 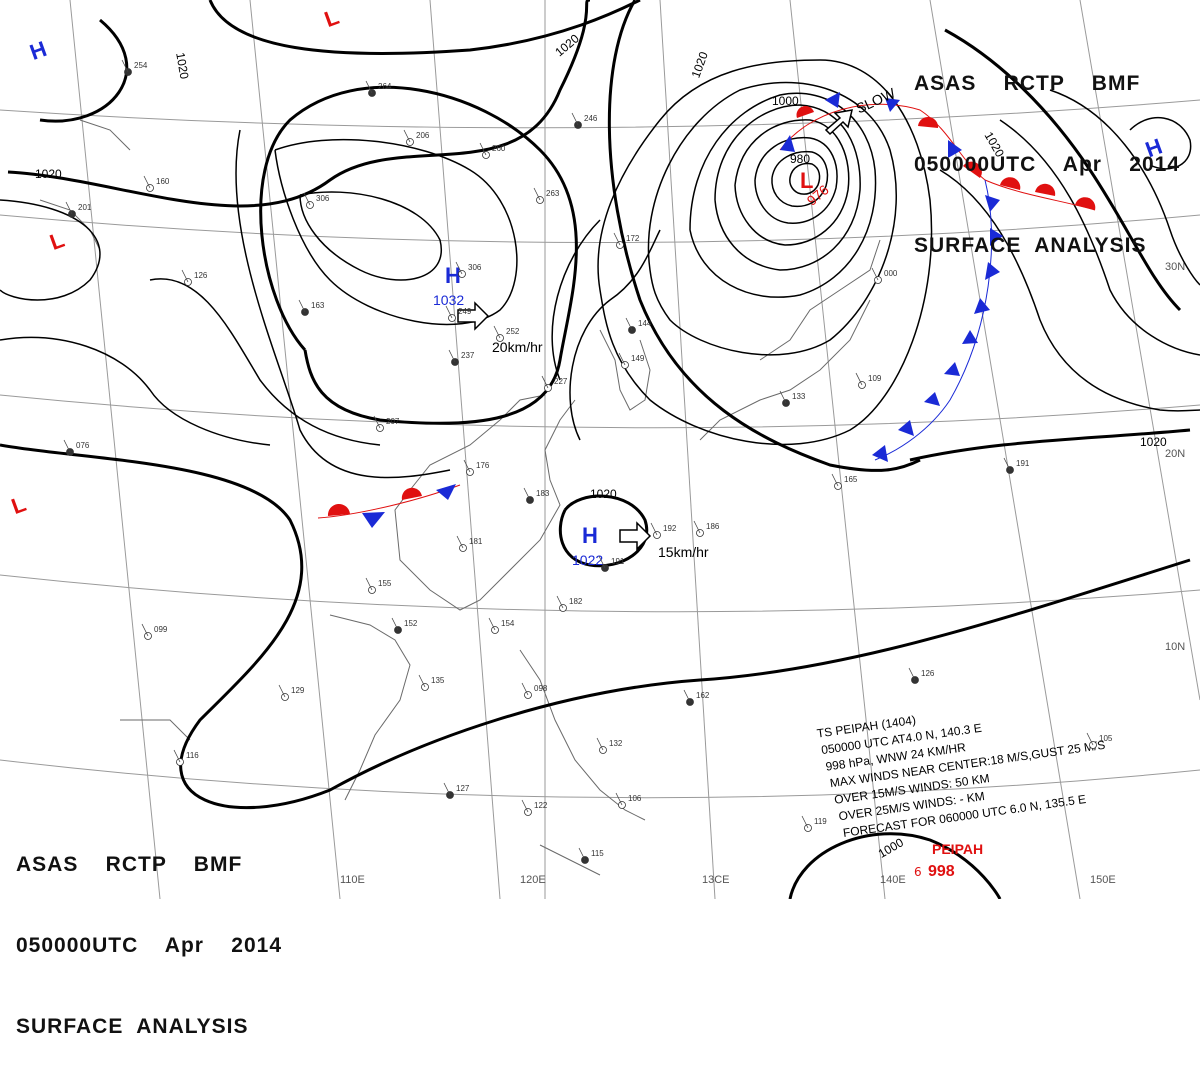 I want to click on station-pressure: 246, so click(x=591, y=118).